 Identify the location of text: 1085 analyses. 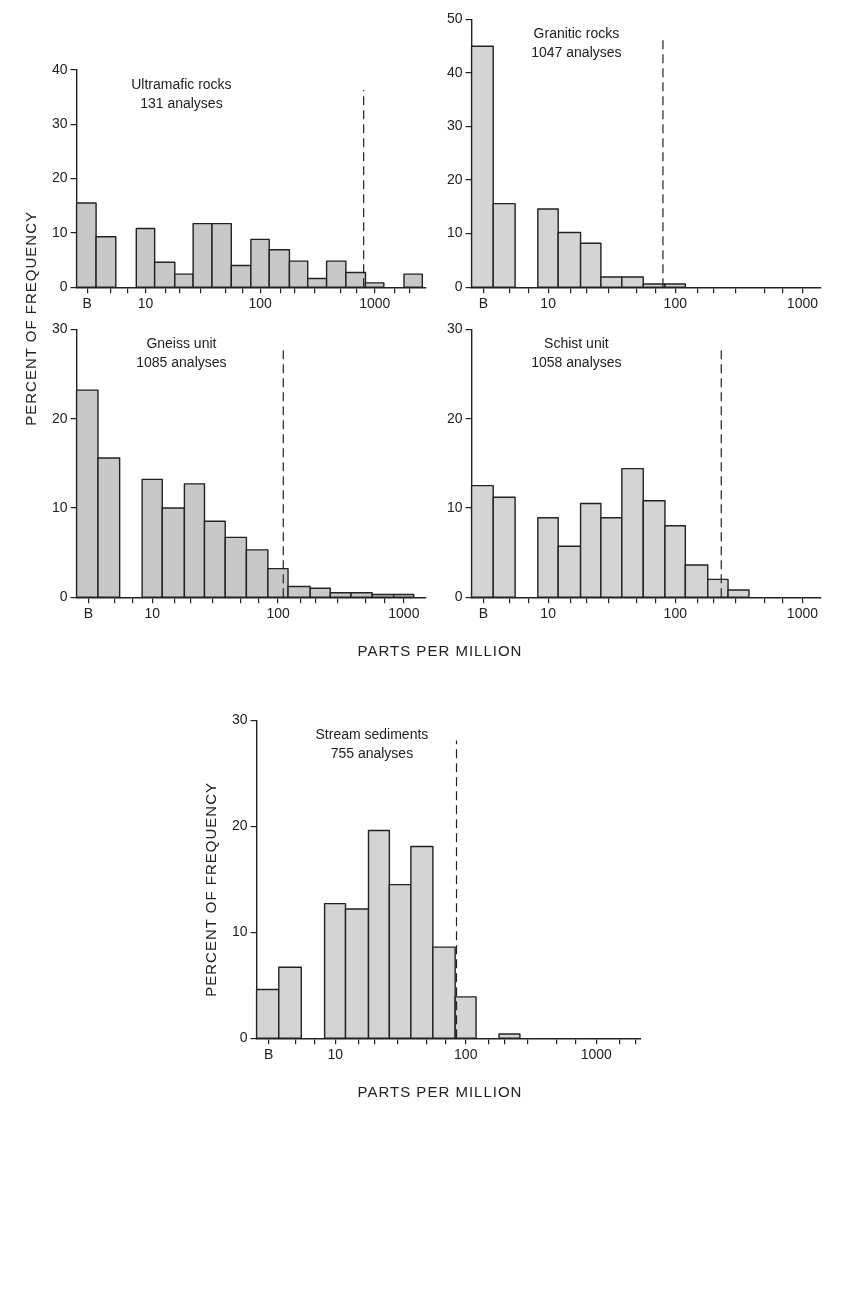
(181, 362).